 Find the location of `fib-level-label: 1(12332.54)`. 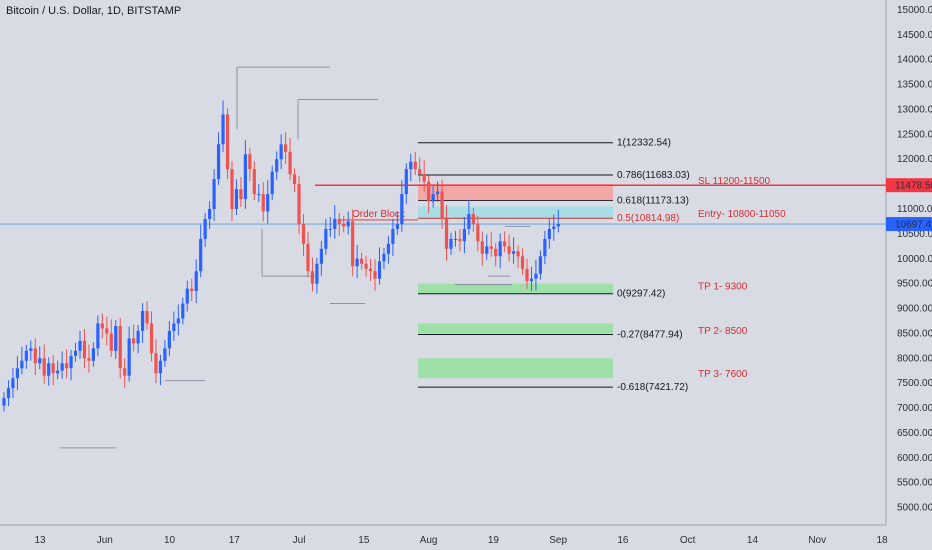

fib-level-label: 1(12332.54) is located at coordinates (644, 143).